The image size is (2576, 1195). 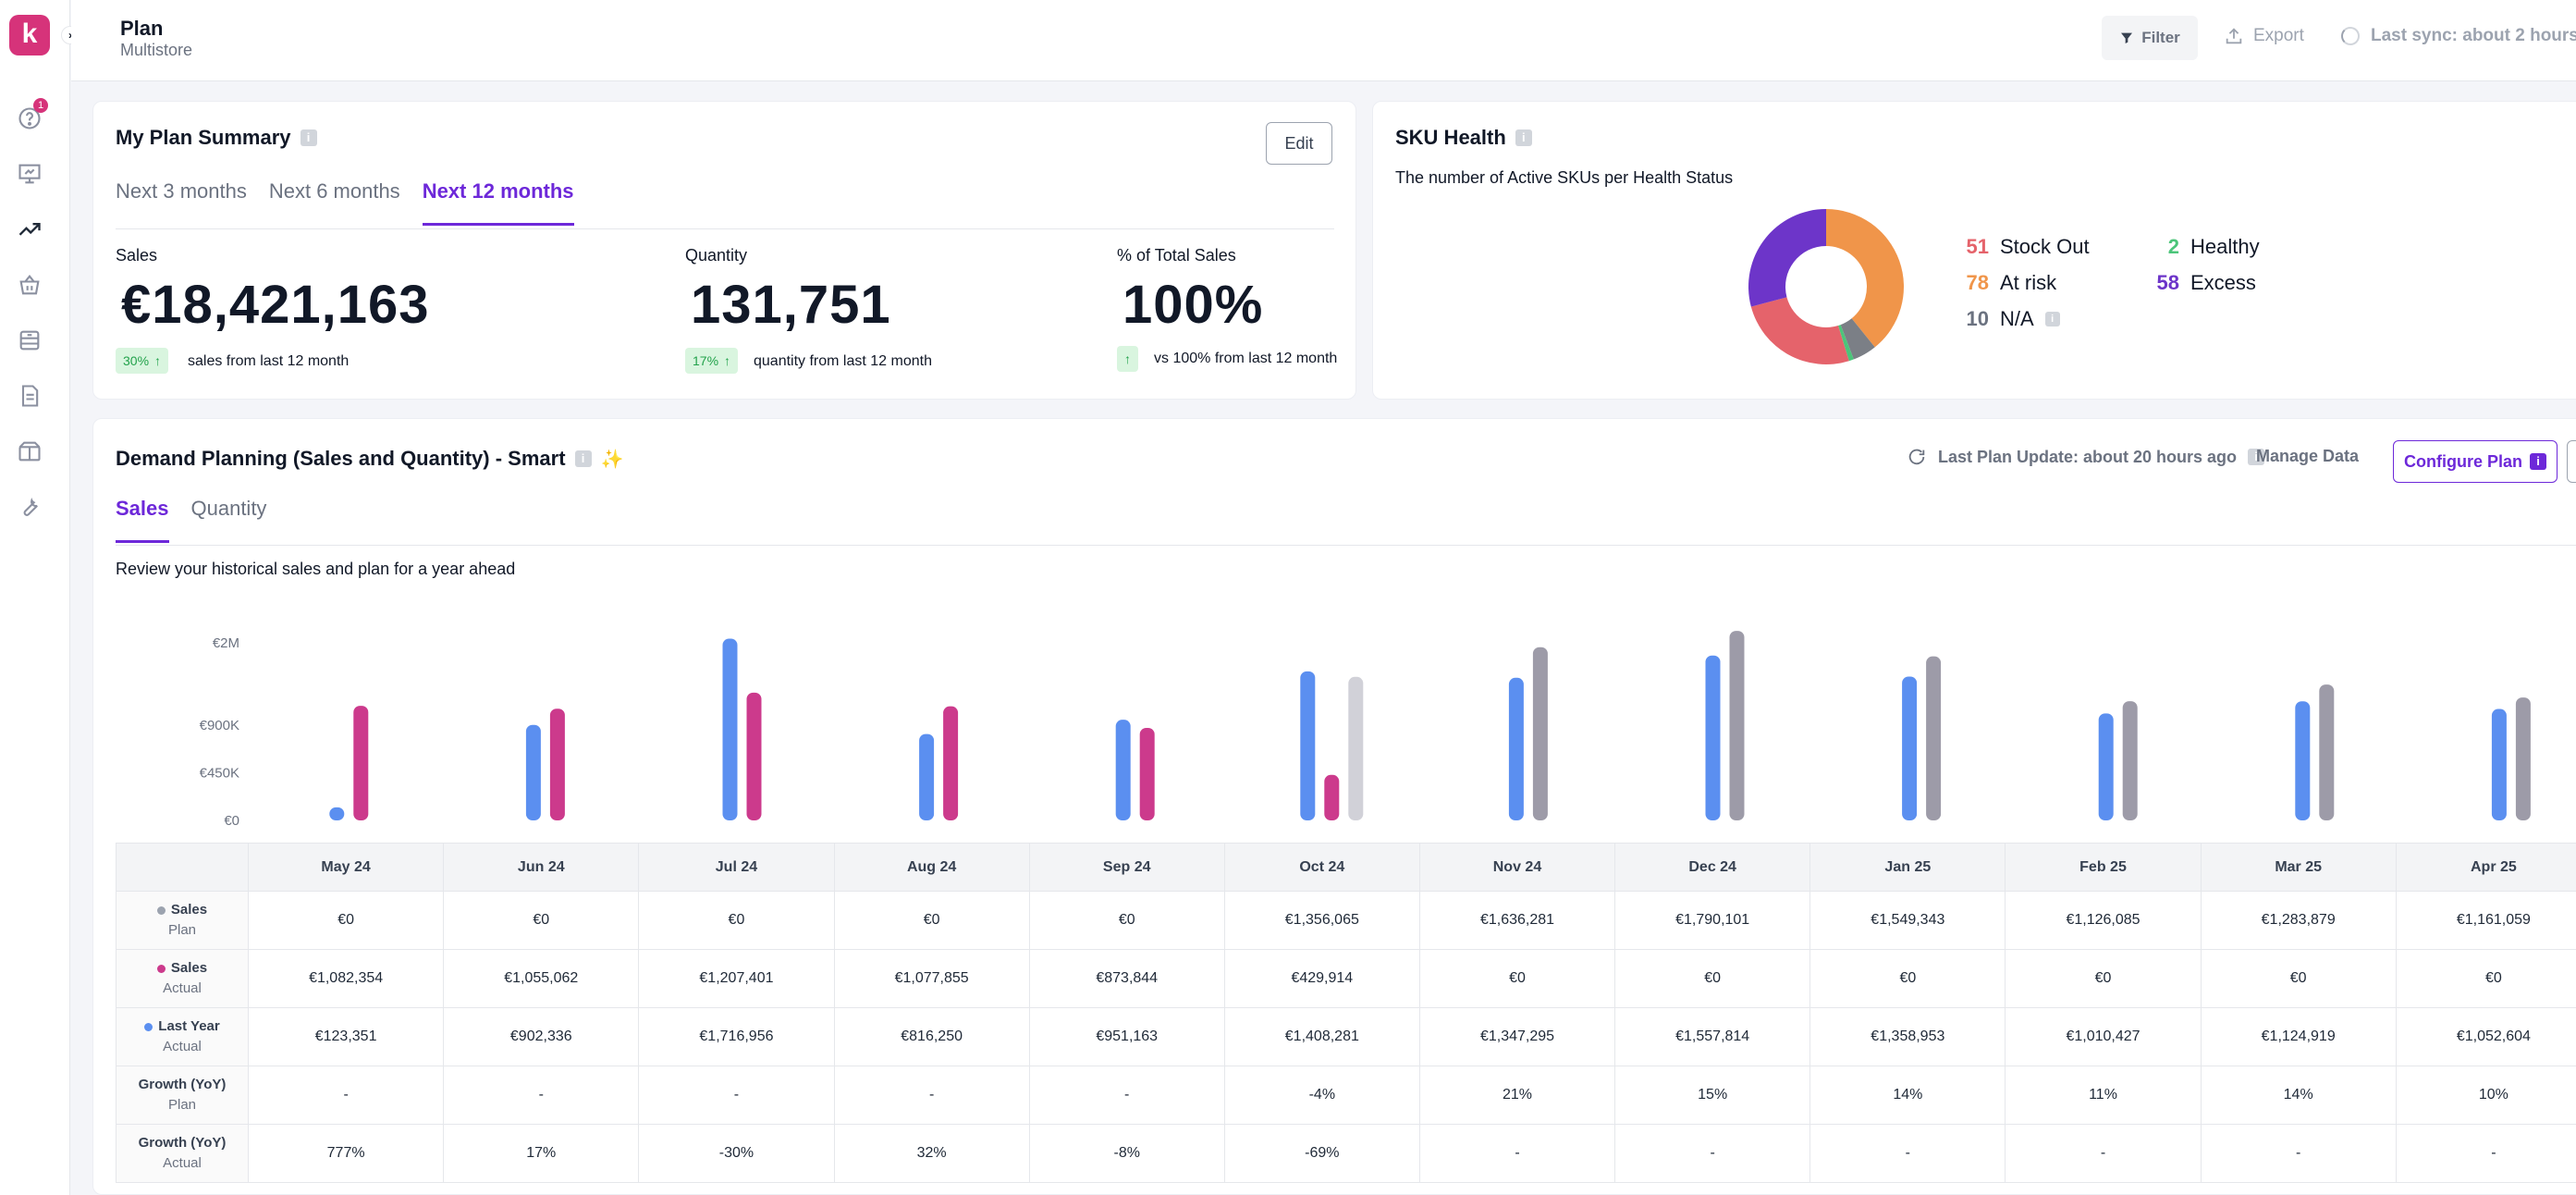 I want to click on tab-next-6-months: Next 6 months, so click(x=334, y=191).